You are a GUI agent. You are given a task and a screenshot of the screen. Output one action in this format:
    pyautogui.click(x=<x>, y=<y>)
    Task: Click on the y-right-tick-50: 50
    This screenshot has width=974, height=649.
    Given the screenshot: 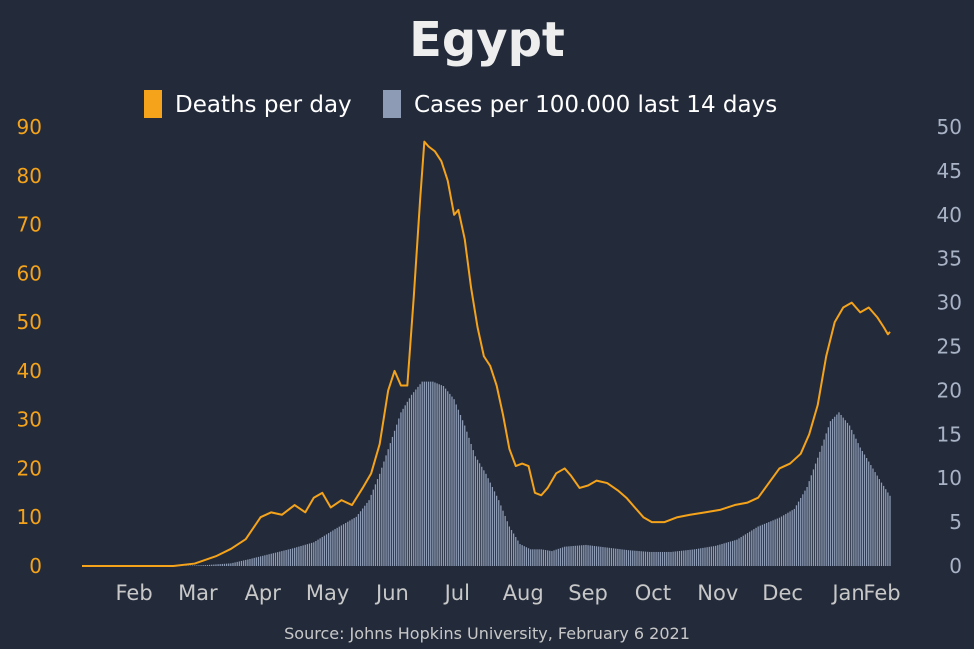 What is the action you would take?
    pyautogui.click(x=949, y=127)
    